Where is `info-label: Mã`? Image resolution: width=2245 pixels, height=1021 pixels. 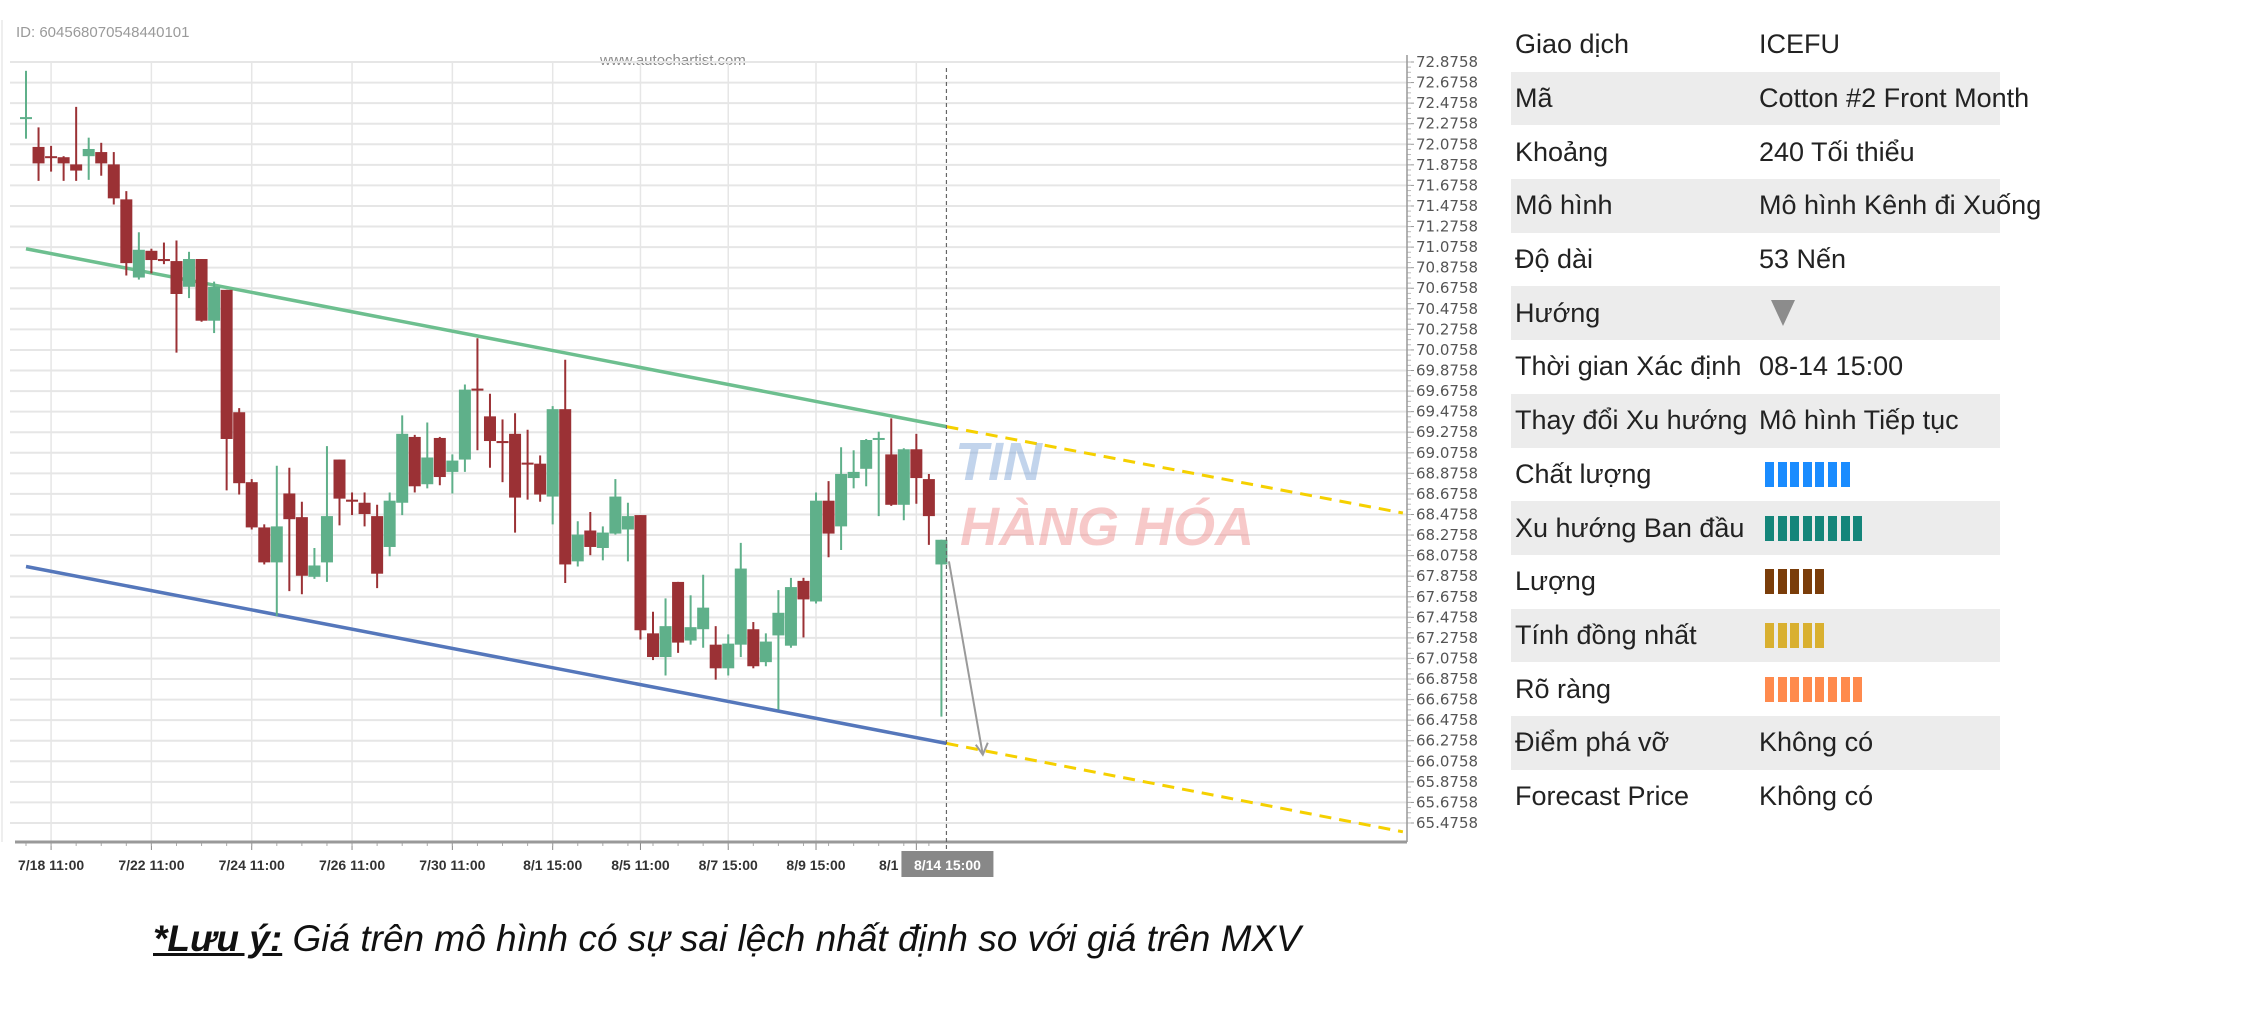 info-label: Mã is located at coordinates (1534, 98).